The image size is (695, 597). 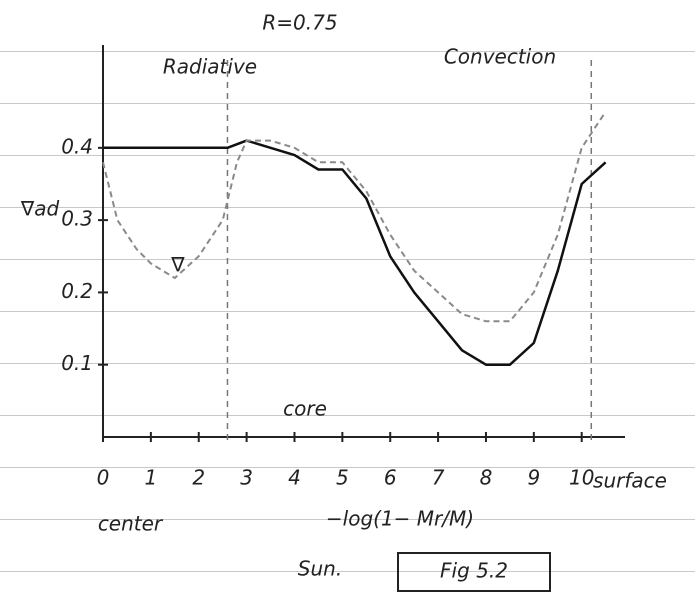 I want to click on x-tick-label: 4, so click(x=294, y=478).